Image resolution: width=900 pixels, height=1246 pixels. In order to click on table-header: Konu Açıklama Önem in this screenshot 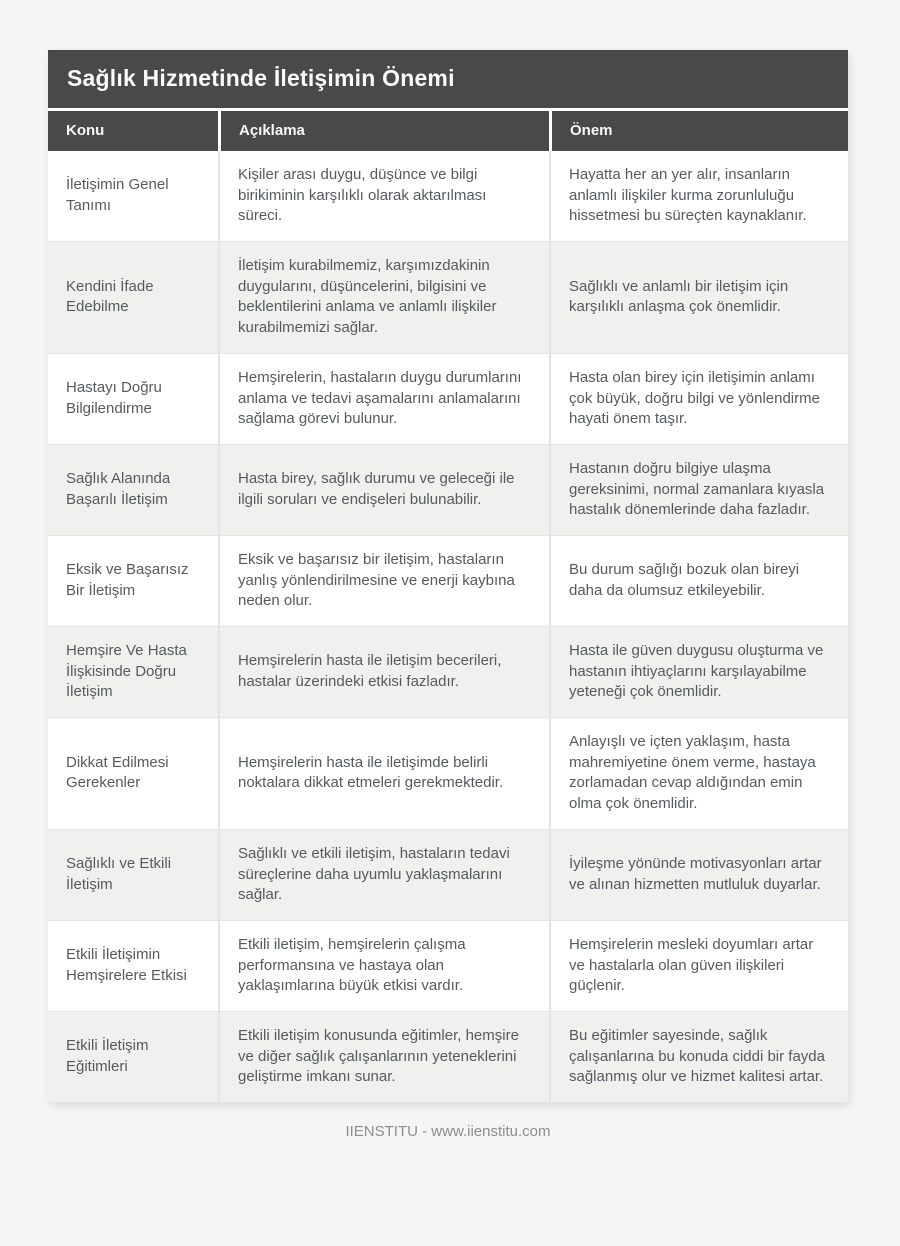, I will do `click(448, 131)`.